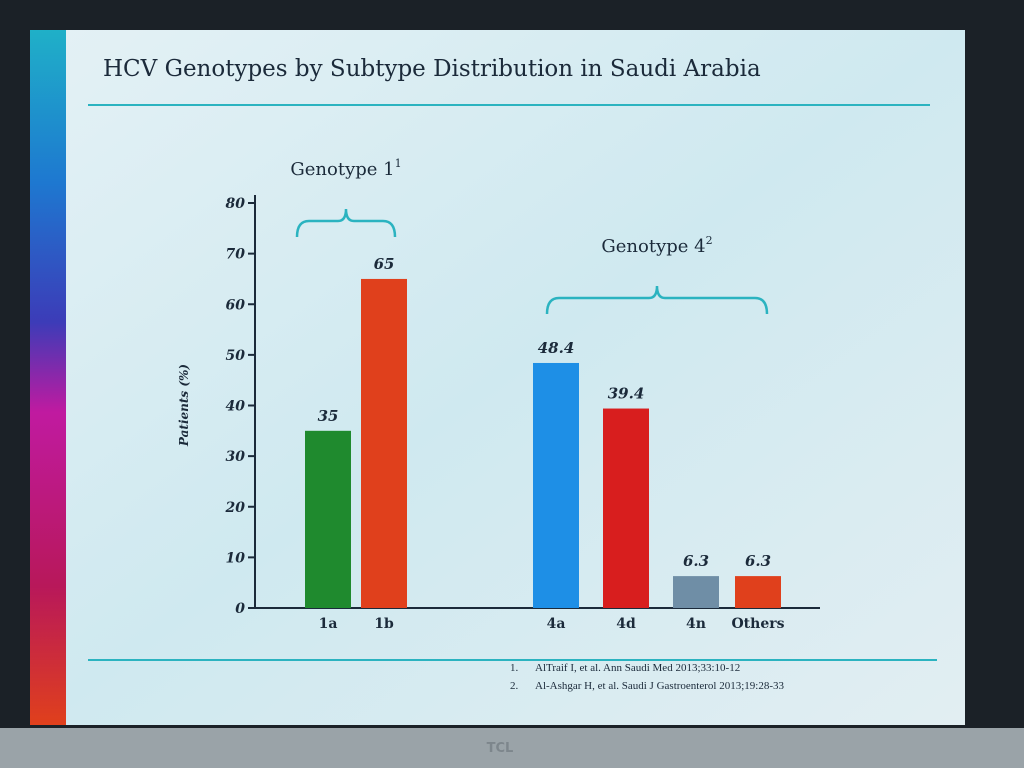 This screenshot has height=768, width=1024. I want to click on group-label: Genotype 42, so click(656, 245).